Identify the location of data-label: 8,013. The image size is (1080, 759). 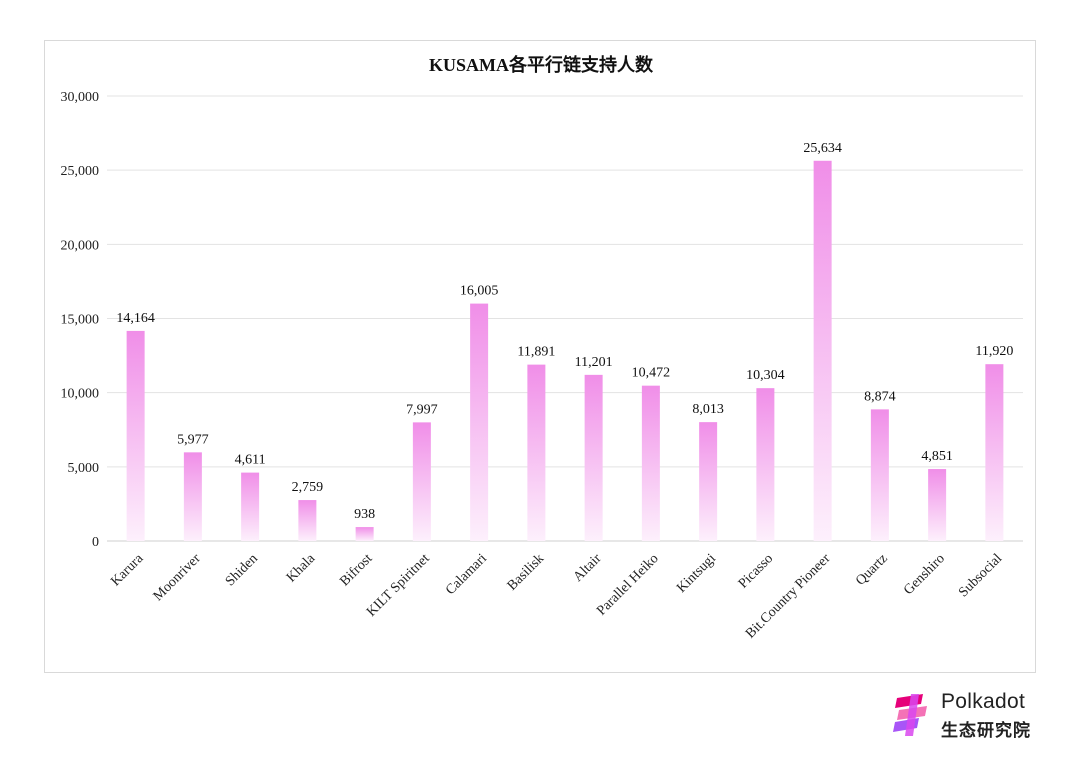
(708, 409).